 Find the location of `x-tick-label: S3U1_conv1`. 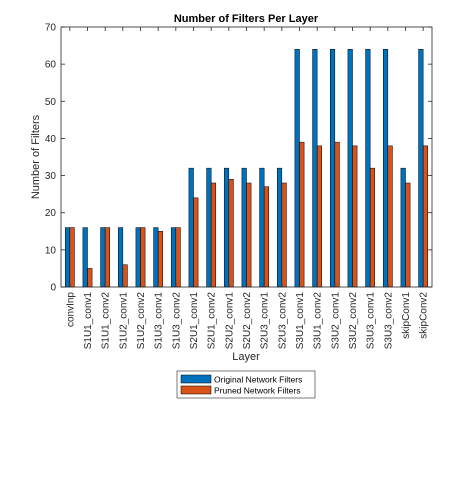

x-tick-label: S3U1_conv1 is located at coordinates (300, 321).